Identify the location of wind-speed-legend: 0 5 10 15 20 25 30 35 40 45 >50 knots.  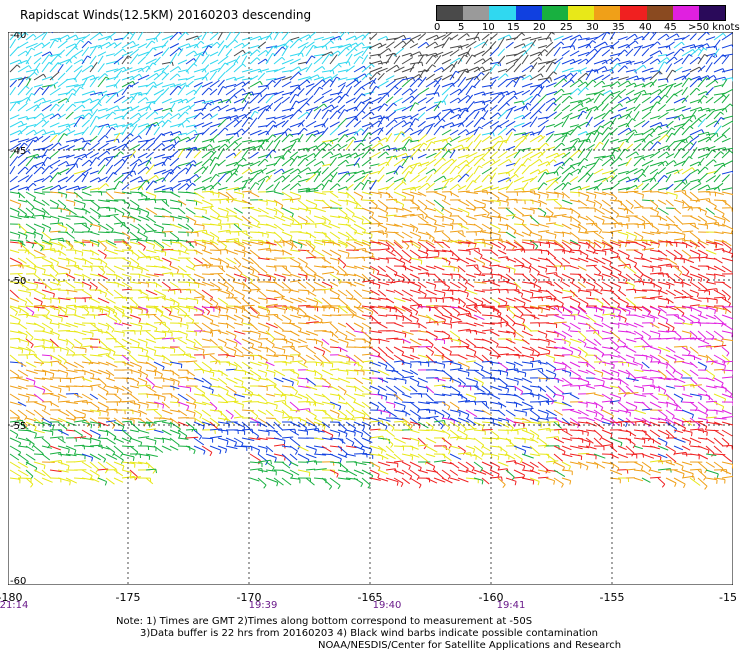
(581, 18).